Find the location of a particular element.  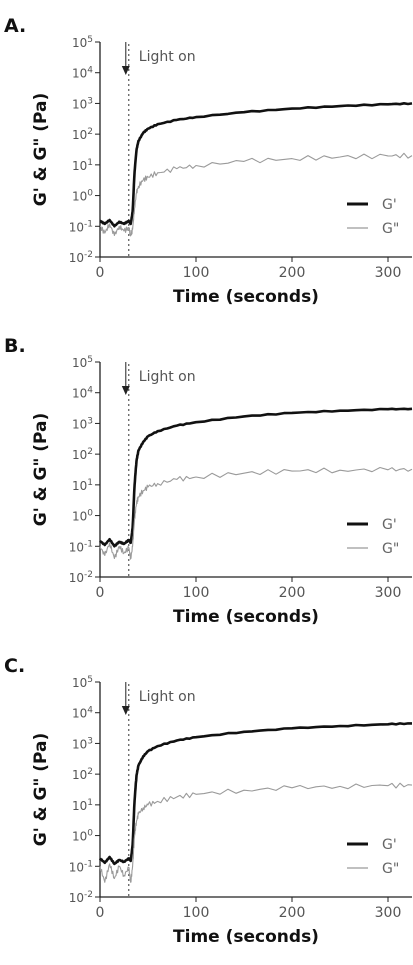

panel-label: B. is located at coordinates (15, 346).